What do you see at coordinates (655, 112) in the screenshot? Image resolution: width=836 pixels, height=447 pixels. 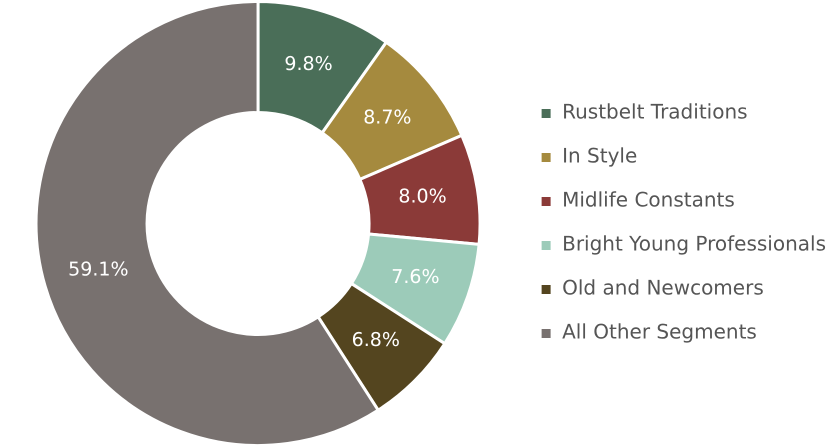 I see `legend-label: Rustbelt Traditions` at bounding box center [655, 112].